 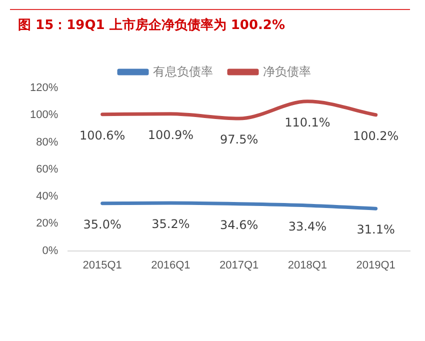 I want to click on y-tick-label: 80%, so click(x=47, y=142).